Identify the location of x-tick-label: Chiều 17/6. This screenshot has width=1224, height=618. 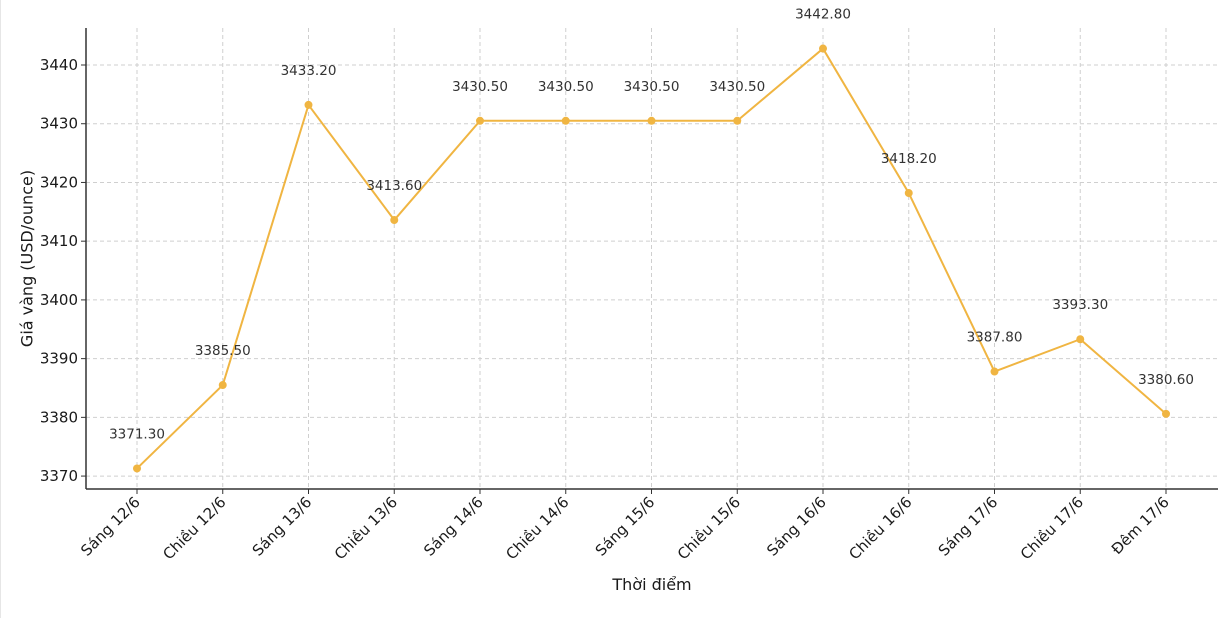
(1052, 528).